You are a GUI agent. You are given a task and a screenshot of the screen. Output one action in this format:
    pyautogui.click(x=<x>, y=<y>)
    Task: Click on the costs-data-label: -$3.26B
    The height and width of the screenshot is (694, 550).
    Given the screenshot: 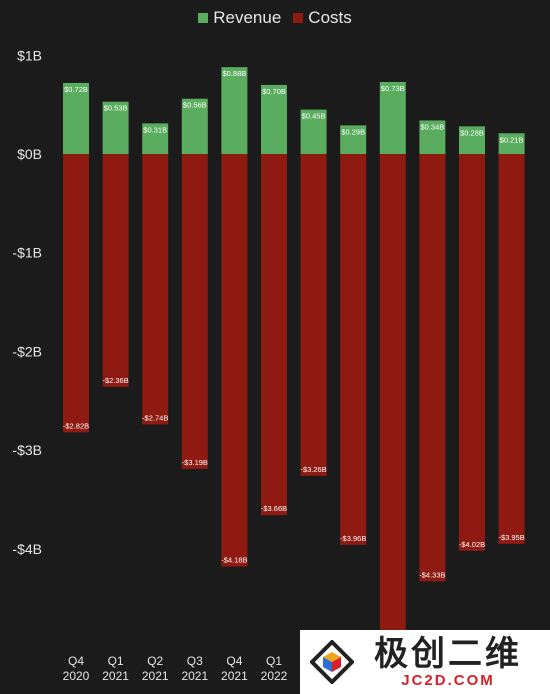 What is the action you would take?
    pyautogui.click(x=313, y=469)
    